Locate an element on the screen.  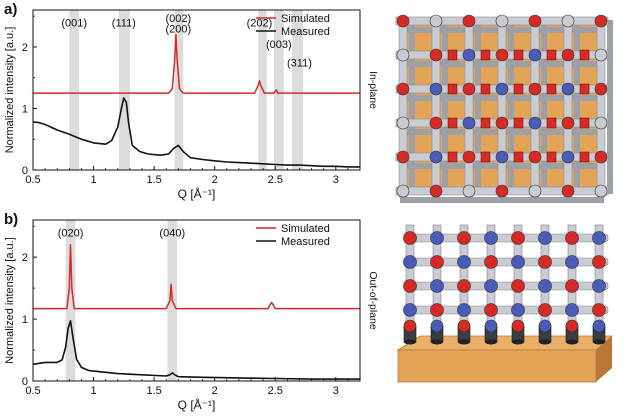
panel-a-series-simulated is located at coordinates (196, 63).